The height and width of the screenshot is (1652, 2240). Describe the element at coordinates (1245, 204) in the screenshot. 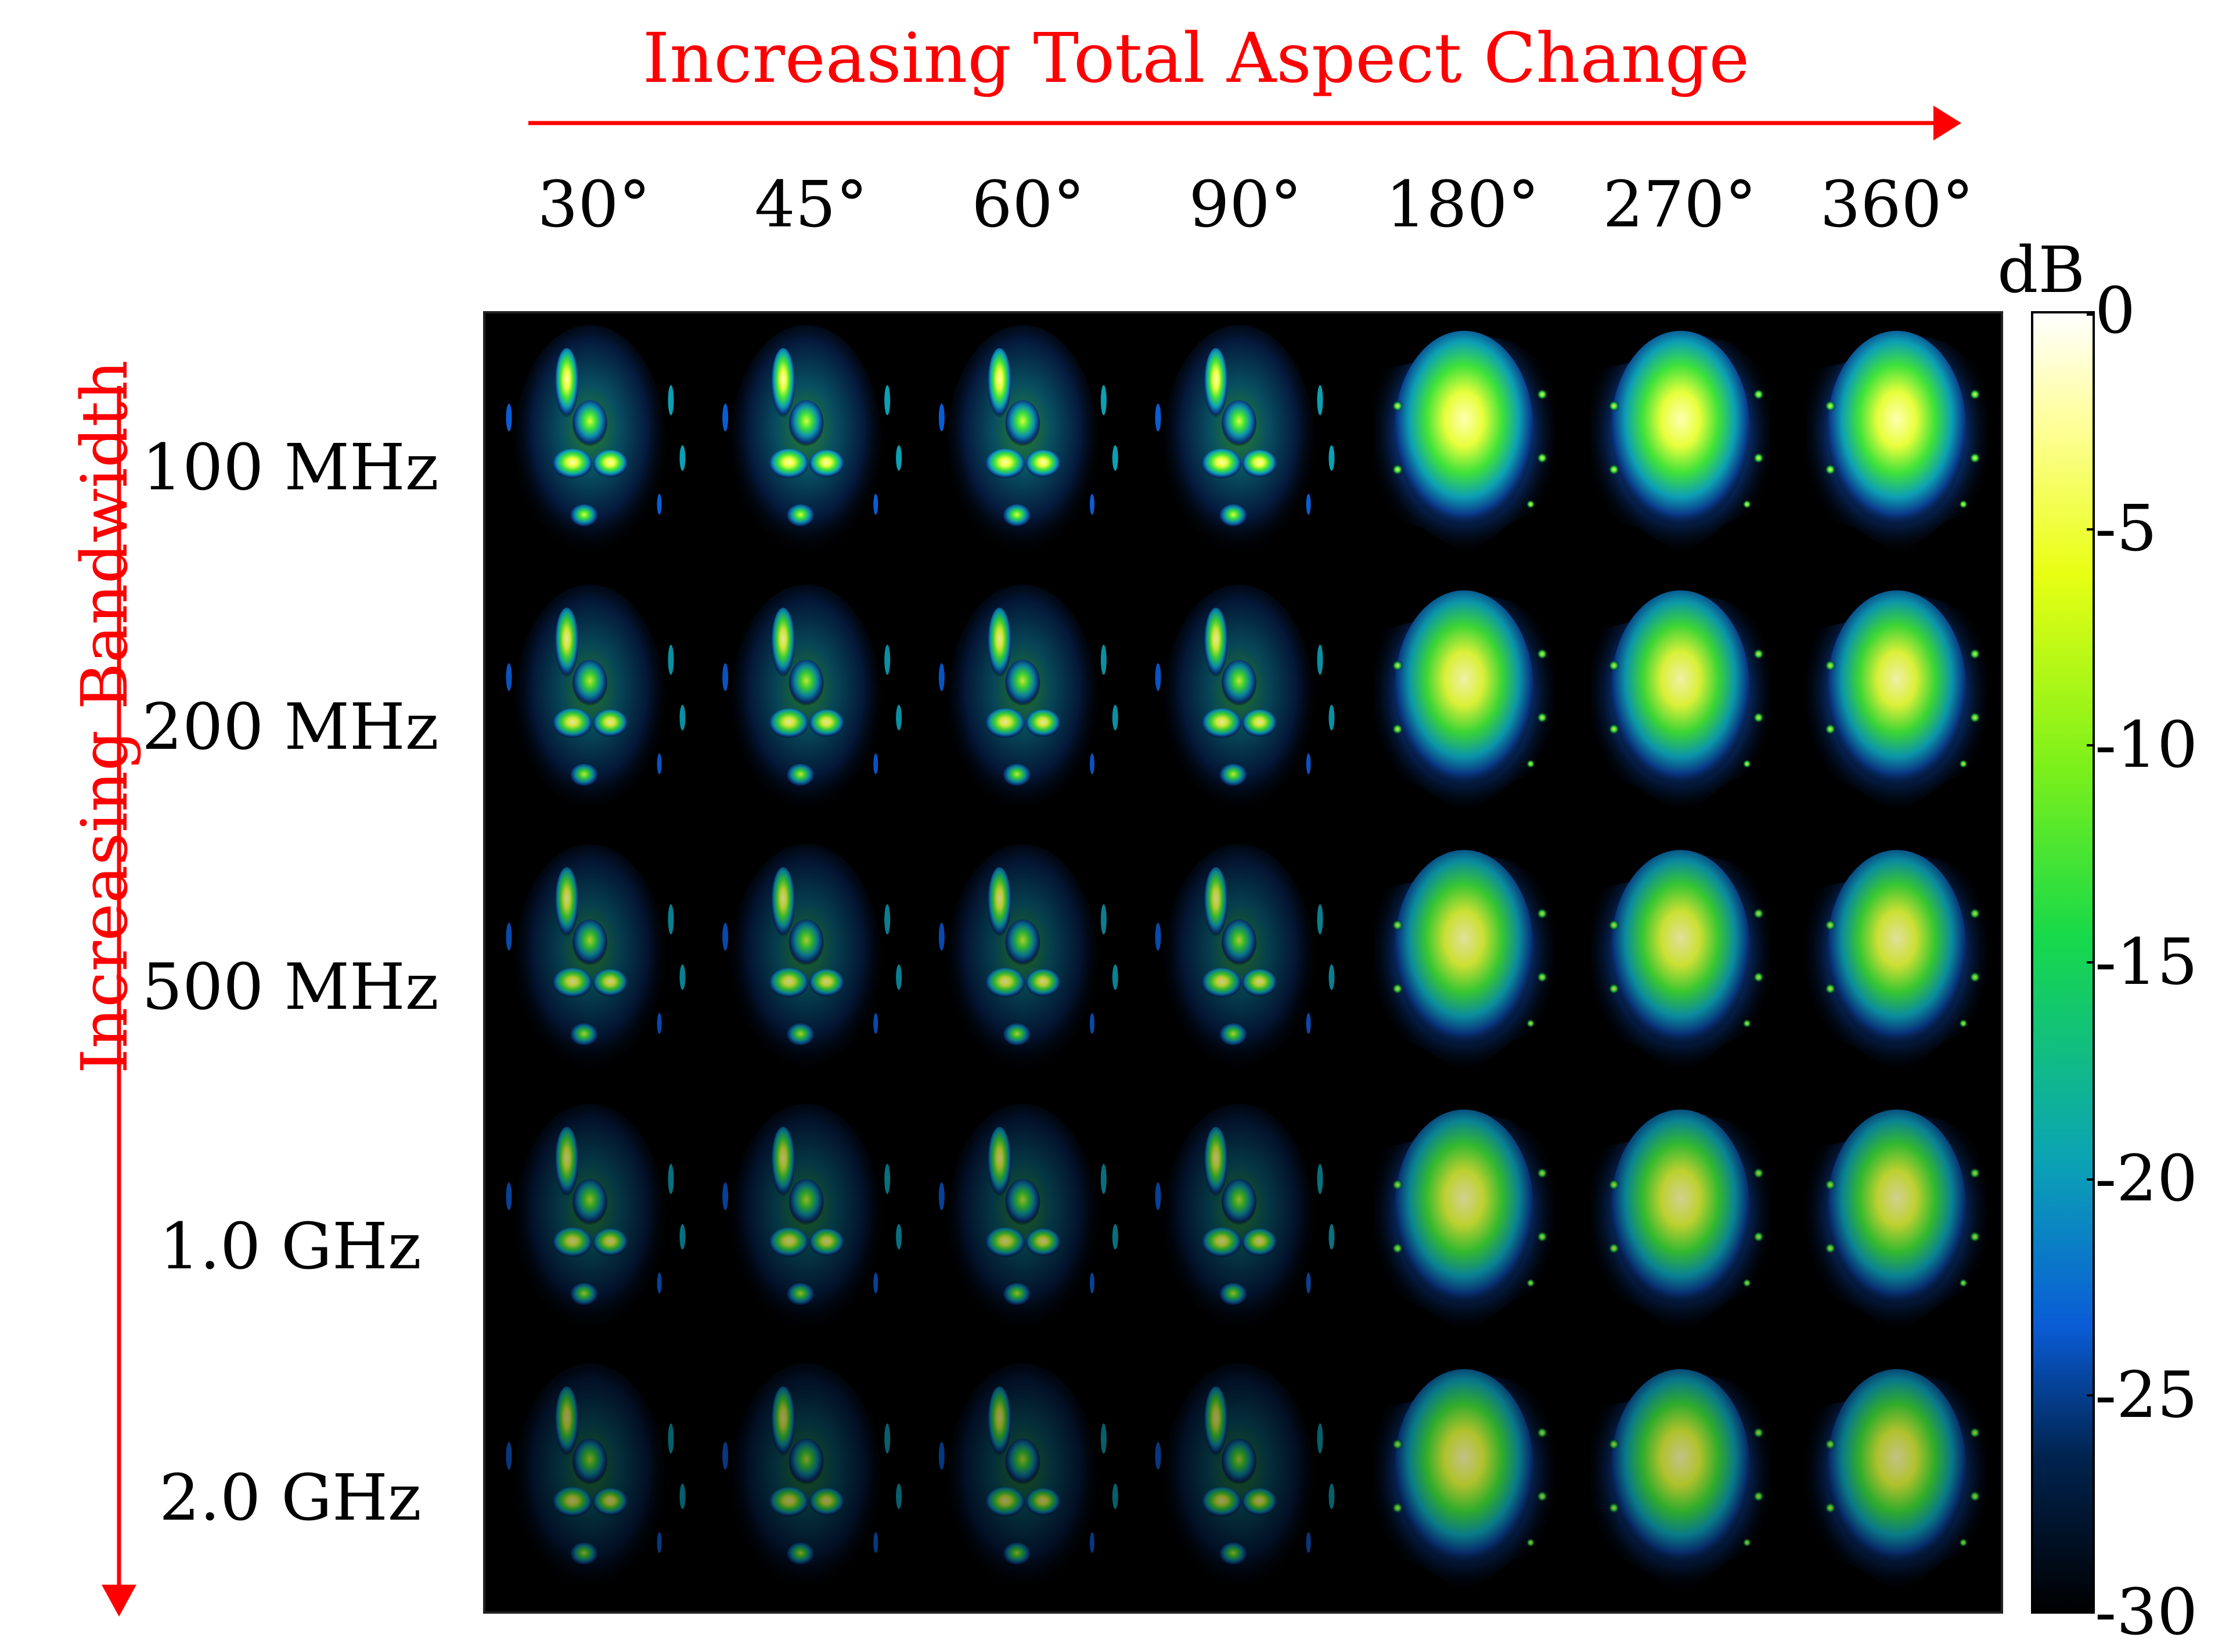

I see `column-label-90: 90°` at that location.